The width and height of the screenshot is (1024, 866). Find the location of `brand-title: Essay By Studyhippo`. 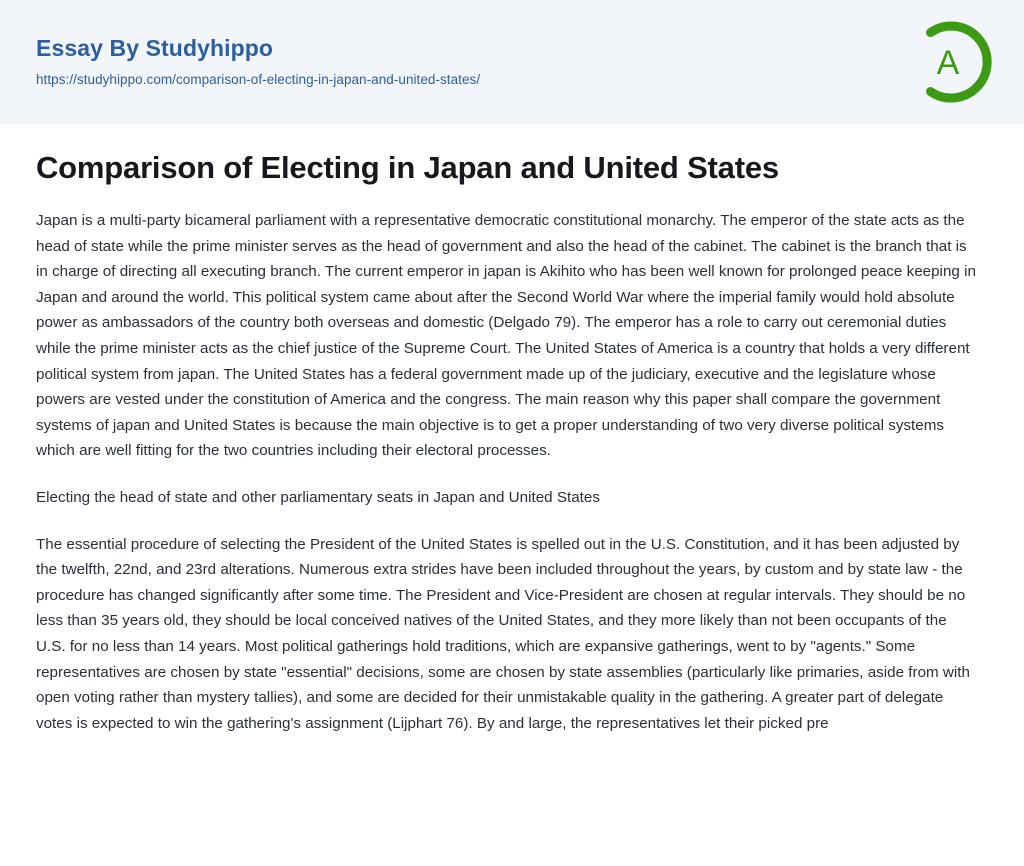

brand-title: Essay By Studyhippo is located at coordinates (155, 47).